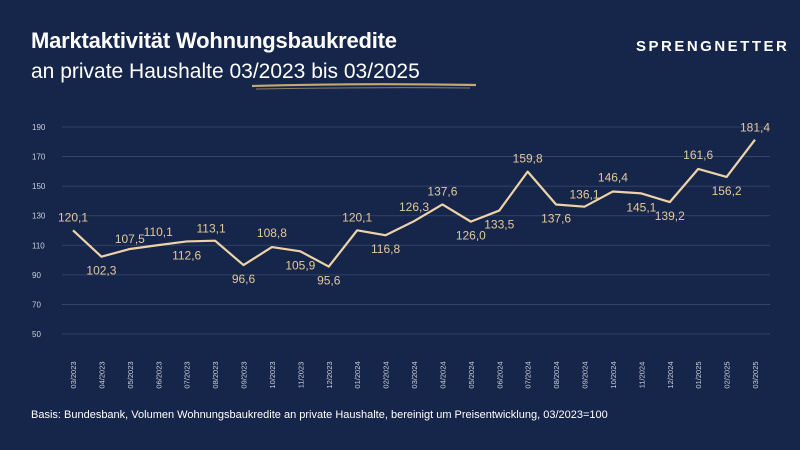 Image resolution: width=800 pixels, height=450 pixels. I want to click on x-tick-label: 05/2023, so click(130, 374).